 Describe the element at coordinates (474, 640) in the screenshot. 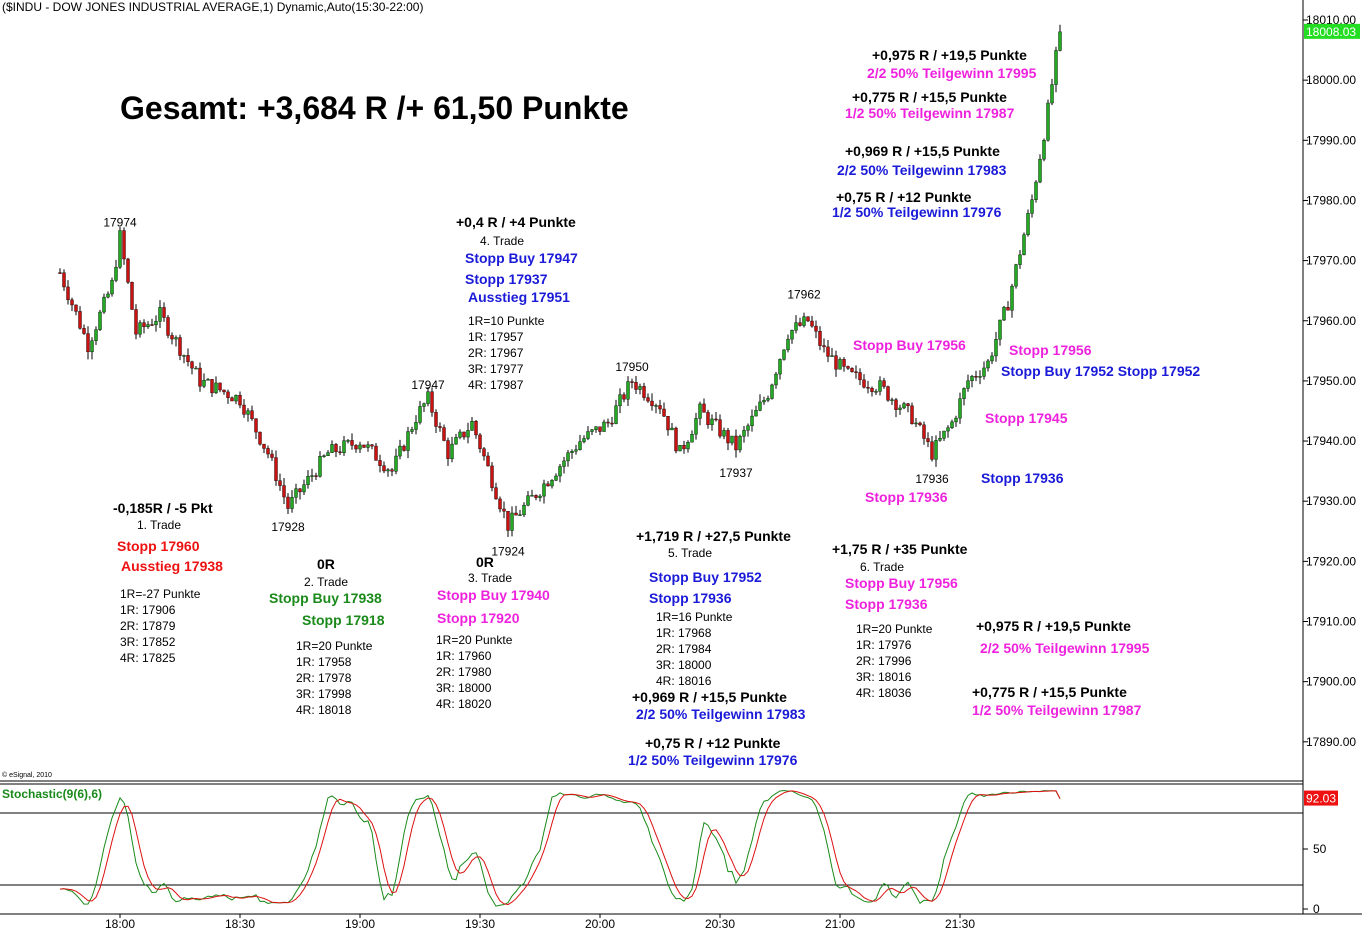

I see `trade3-level: 1R=20 Punkte` at that location.